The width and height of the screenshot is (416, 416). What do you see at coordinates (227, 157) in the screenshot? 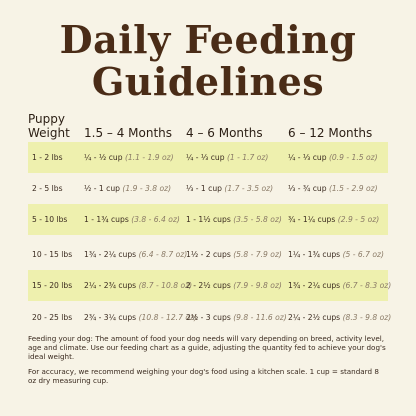
I see `amount-cell: ¼ - ⅓ cup (1 - 1.7 oz)` at bounding box center [227, 157].